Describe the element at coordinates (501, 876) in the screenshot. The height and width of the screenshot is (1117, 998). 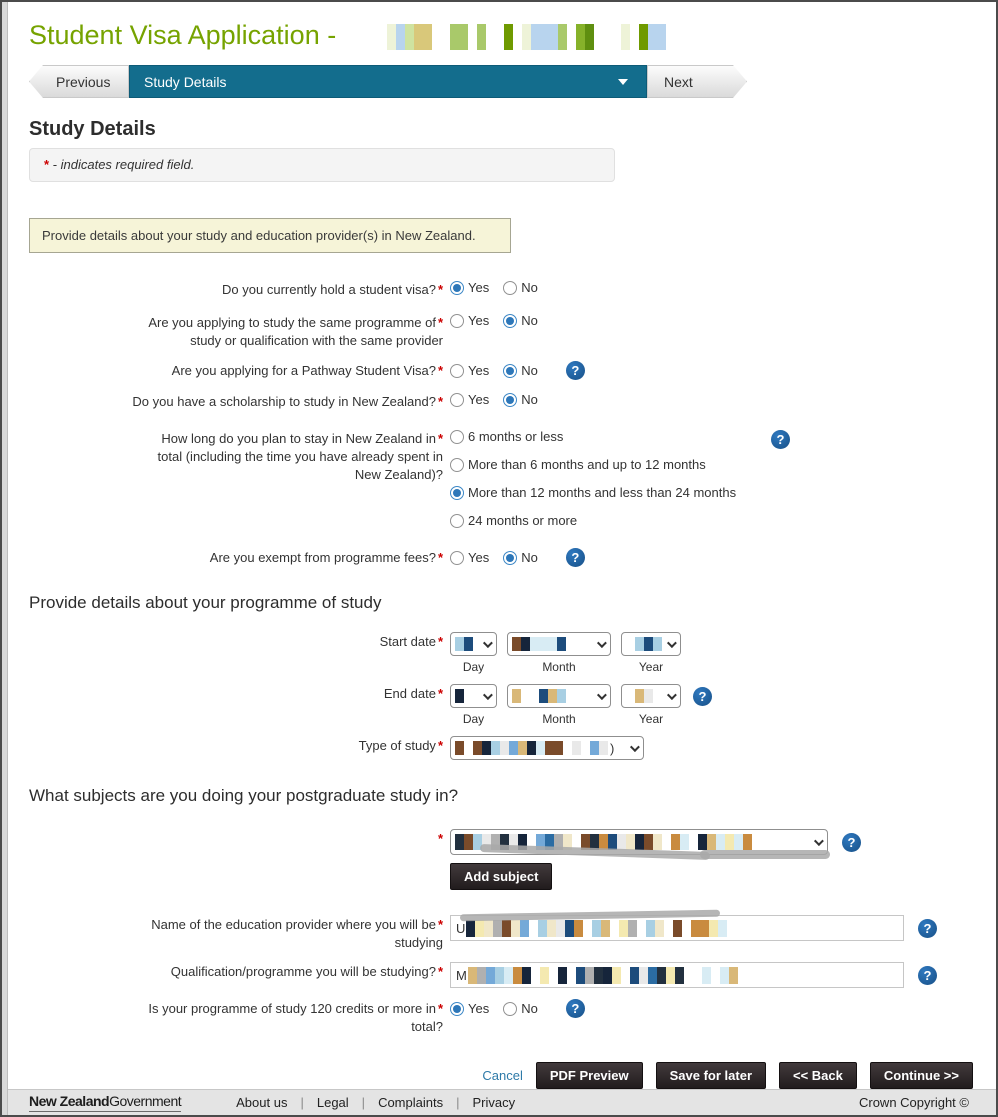
I see `add-subject-button: Add subject` at that location.